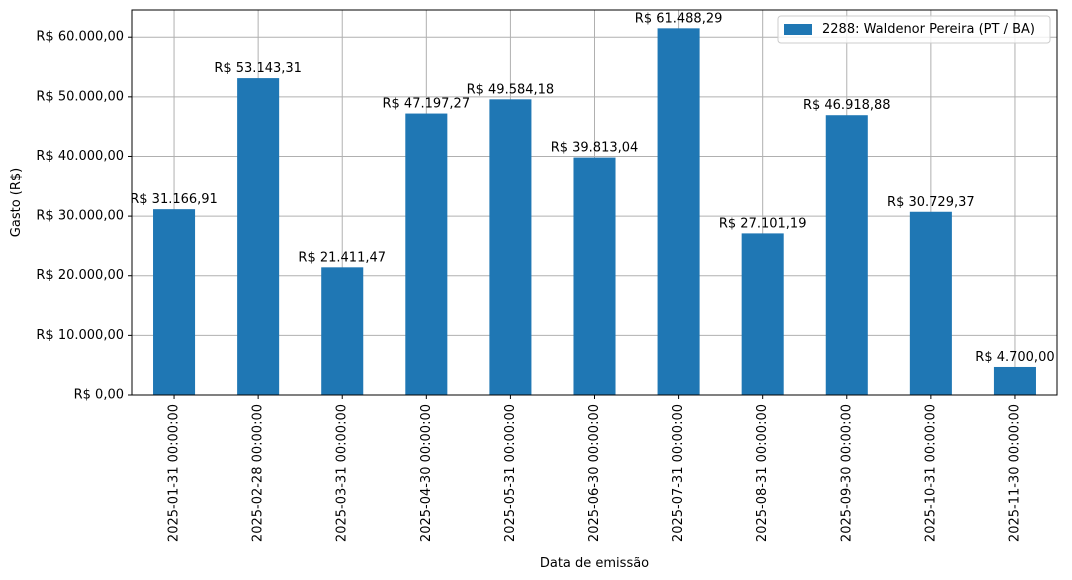  What do you see at coordinates (678, 473) in the screenshot?
I see `x-tick-label: 2025-07-31 00:00:00` at bounding box center [678, 473].